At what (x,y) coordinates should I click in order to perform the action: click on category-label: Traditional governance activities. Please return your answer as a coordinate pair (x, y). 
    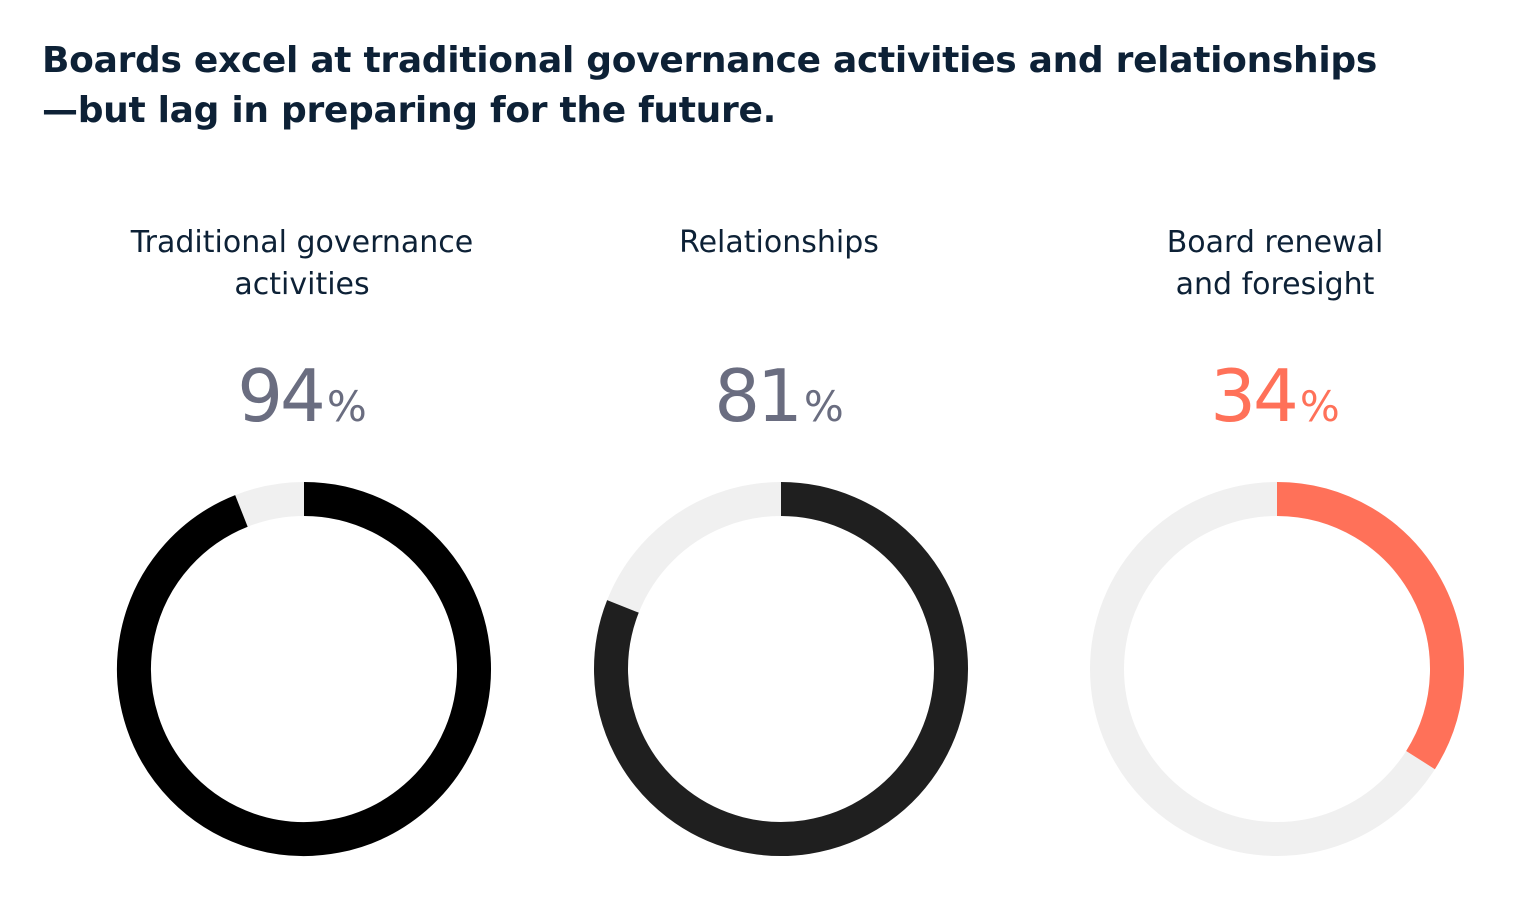
    Looking at the image, I should click on (302, 264).